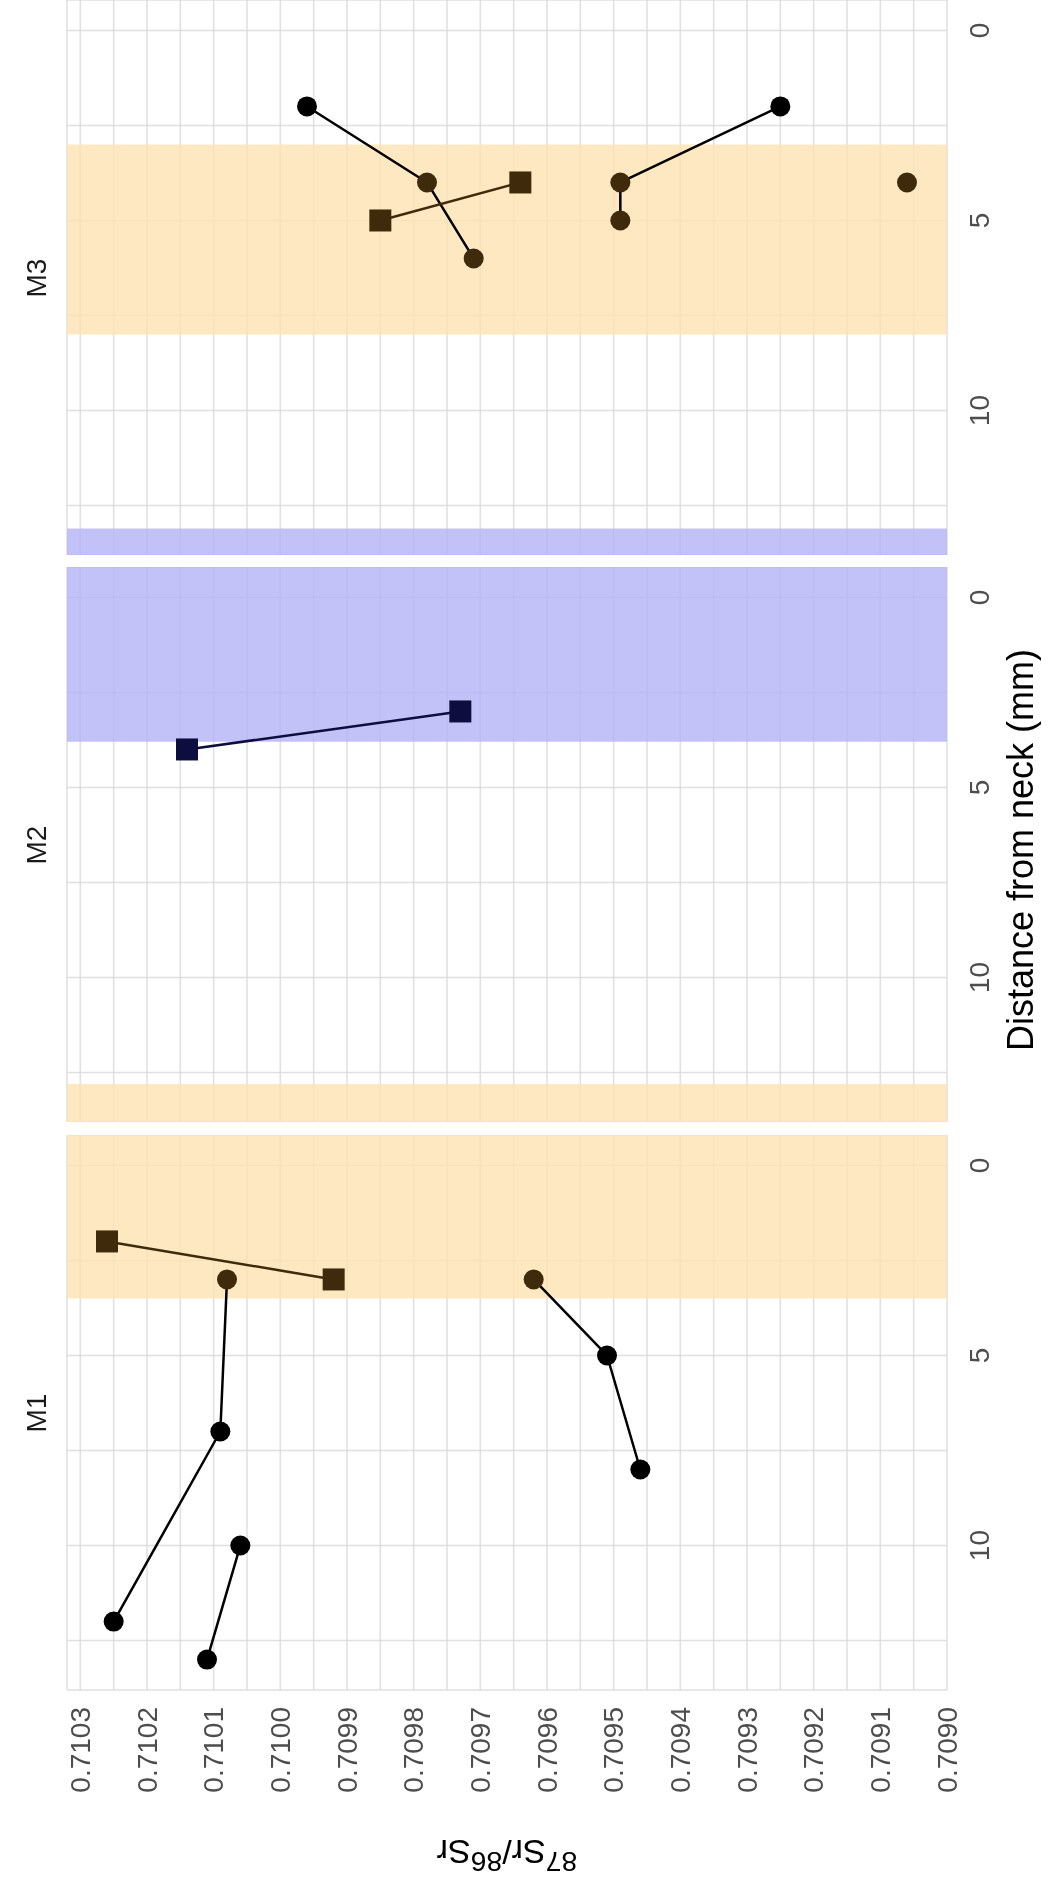  I want to click on x-tick-label: 0.7097, so click(480, 1750).